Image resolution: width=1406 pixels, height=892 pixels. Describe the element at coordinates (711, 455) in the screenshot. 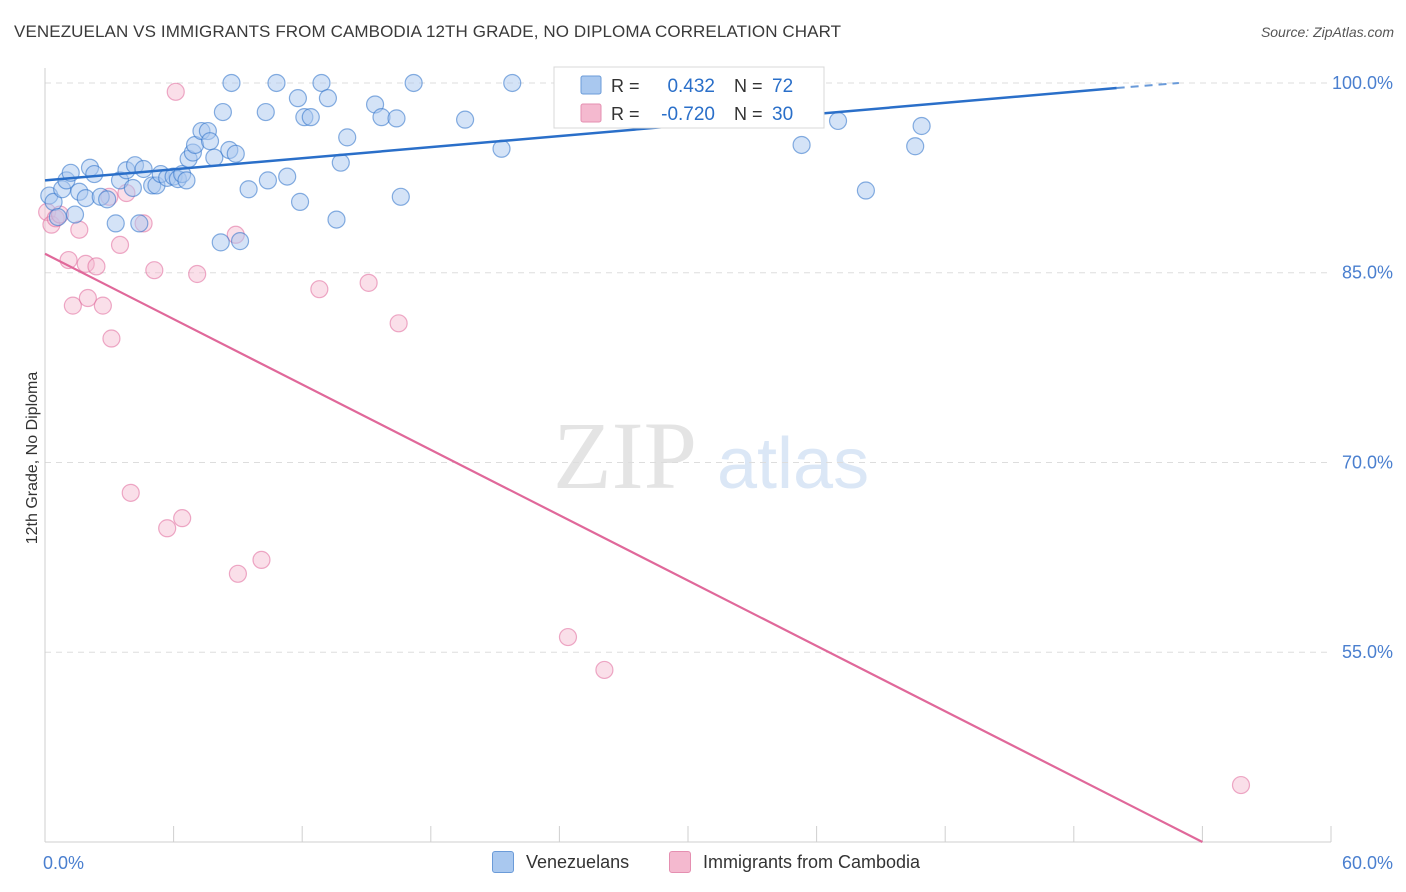

I see `watermark: ZIP atlas` at that location.